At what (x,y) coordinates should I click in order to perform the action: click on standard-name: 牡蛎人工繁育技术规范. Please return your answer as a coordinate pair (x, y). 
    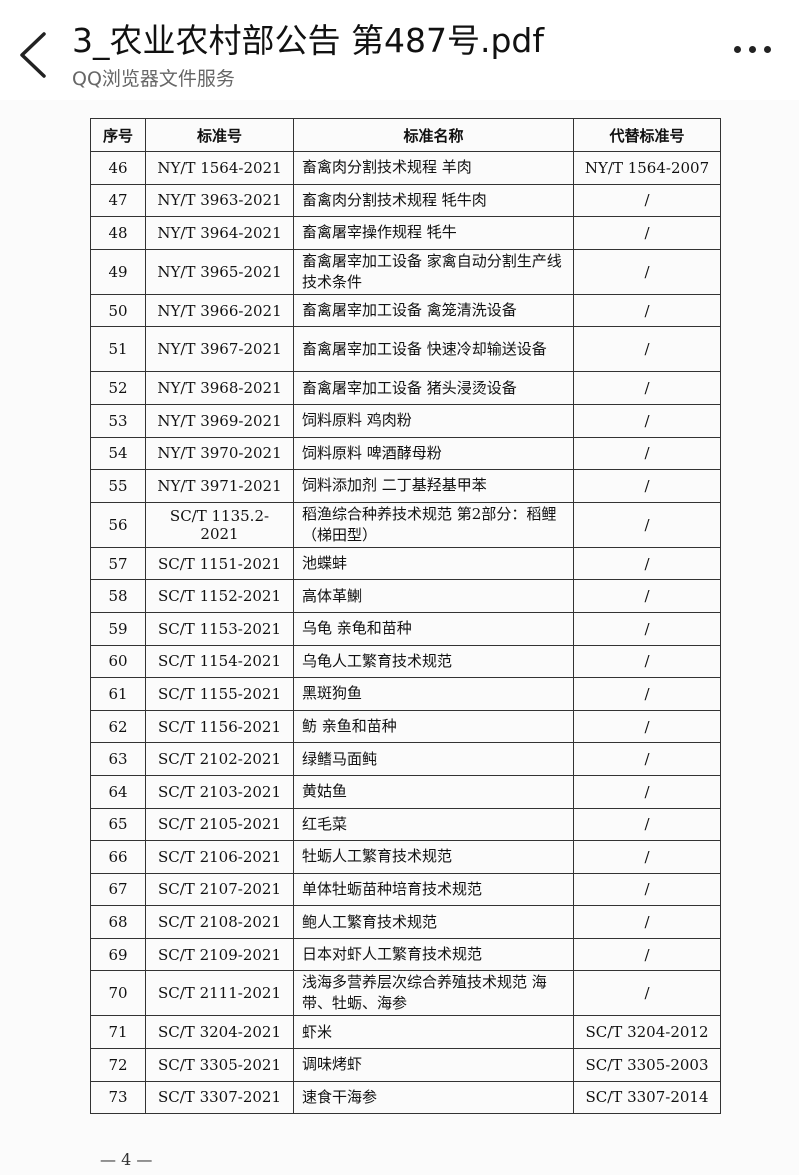
    Looking at the image, I should click on (433, 857).